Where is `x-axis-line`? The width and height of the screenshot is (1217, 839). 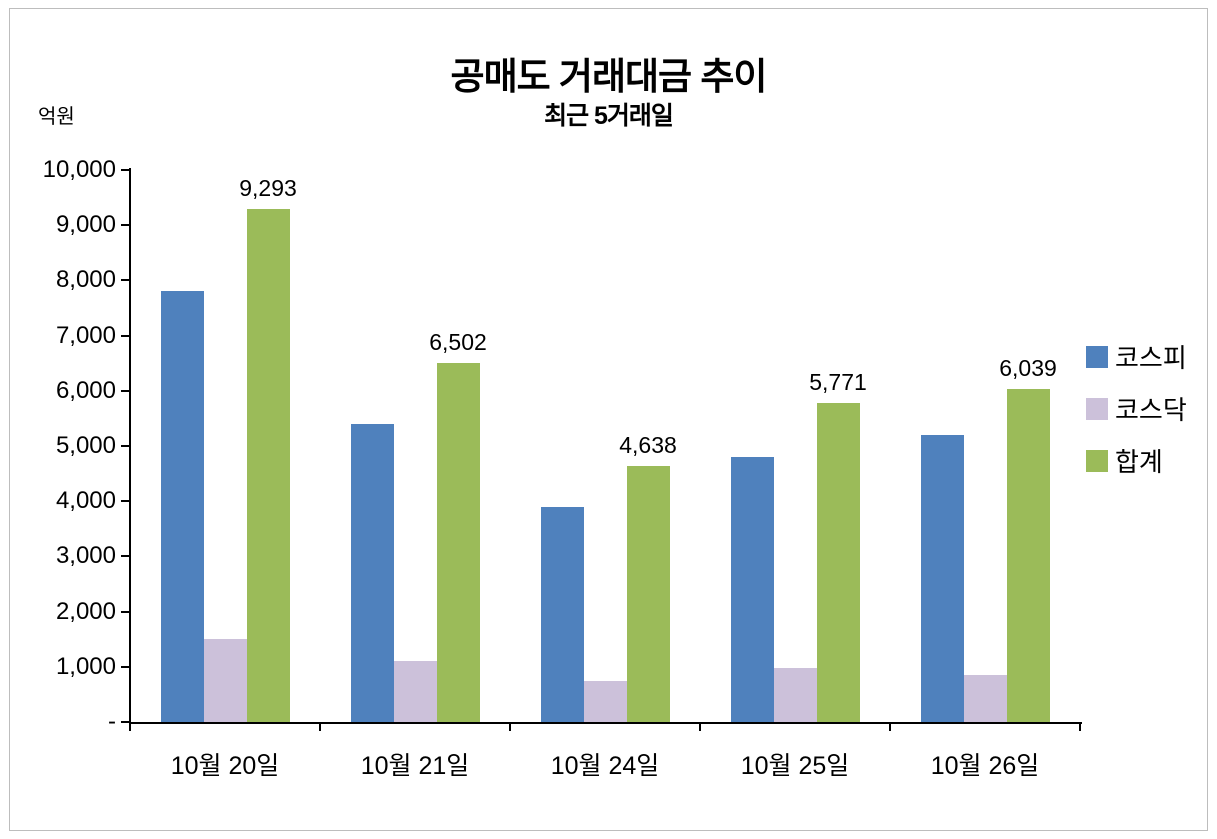 x-axis-line is located at coordinates (605, 723).